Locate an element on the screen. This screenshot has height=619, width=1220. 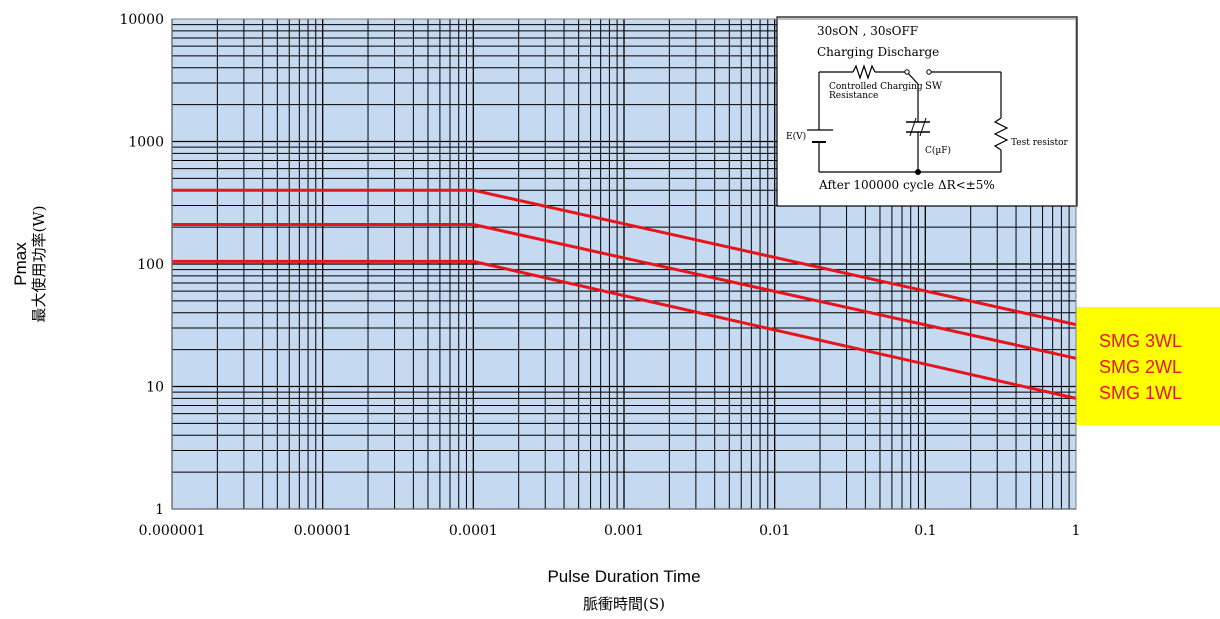
x-tick-label: 0.00001 is located at coordinates (323, 531).